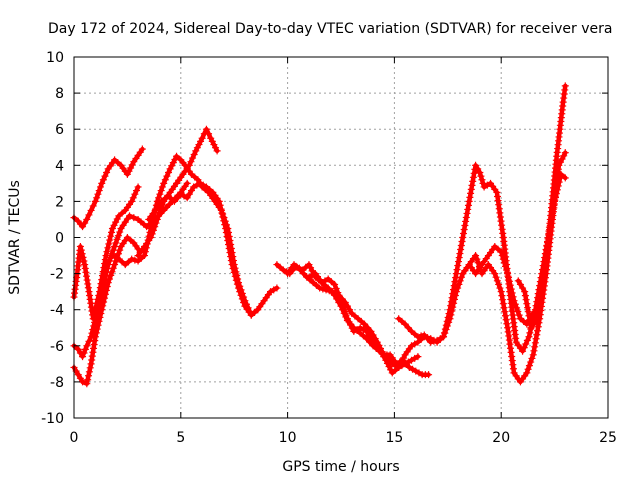 The height and width of the screenshot is (480, 640). What do you see at coordinates (394, 438) in the screenshot?
I see `x-tick-label: 15` at bounding box center [394, 438].